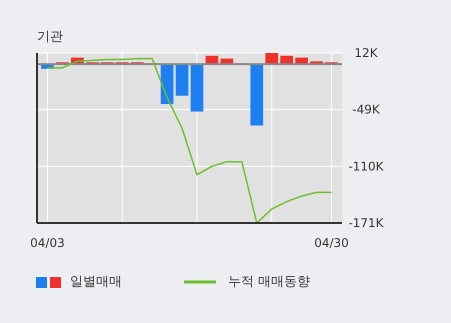 Image resolution: width=451 pixels, height=323 pixels. Describe the element at coordinates (366, 166) in the screenshot. I see `y-tick-label: -110K` at that location.